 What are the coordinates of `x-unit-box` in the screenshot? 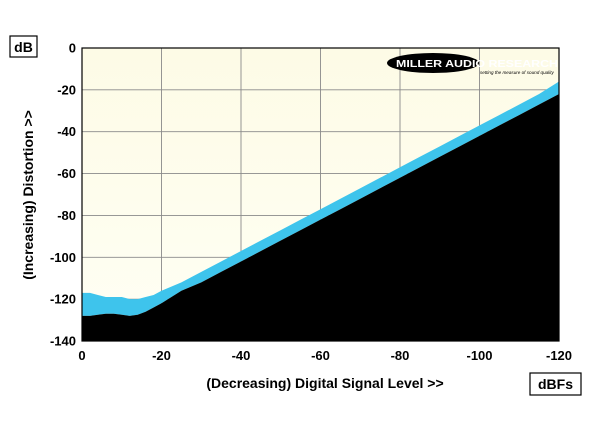 It's located at (555, 384).